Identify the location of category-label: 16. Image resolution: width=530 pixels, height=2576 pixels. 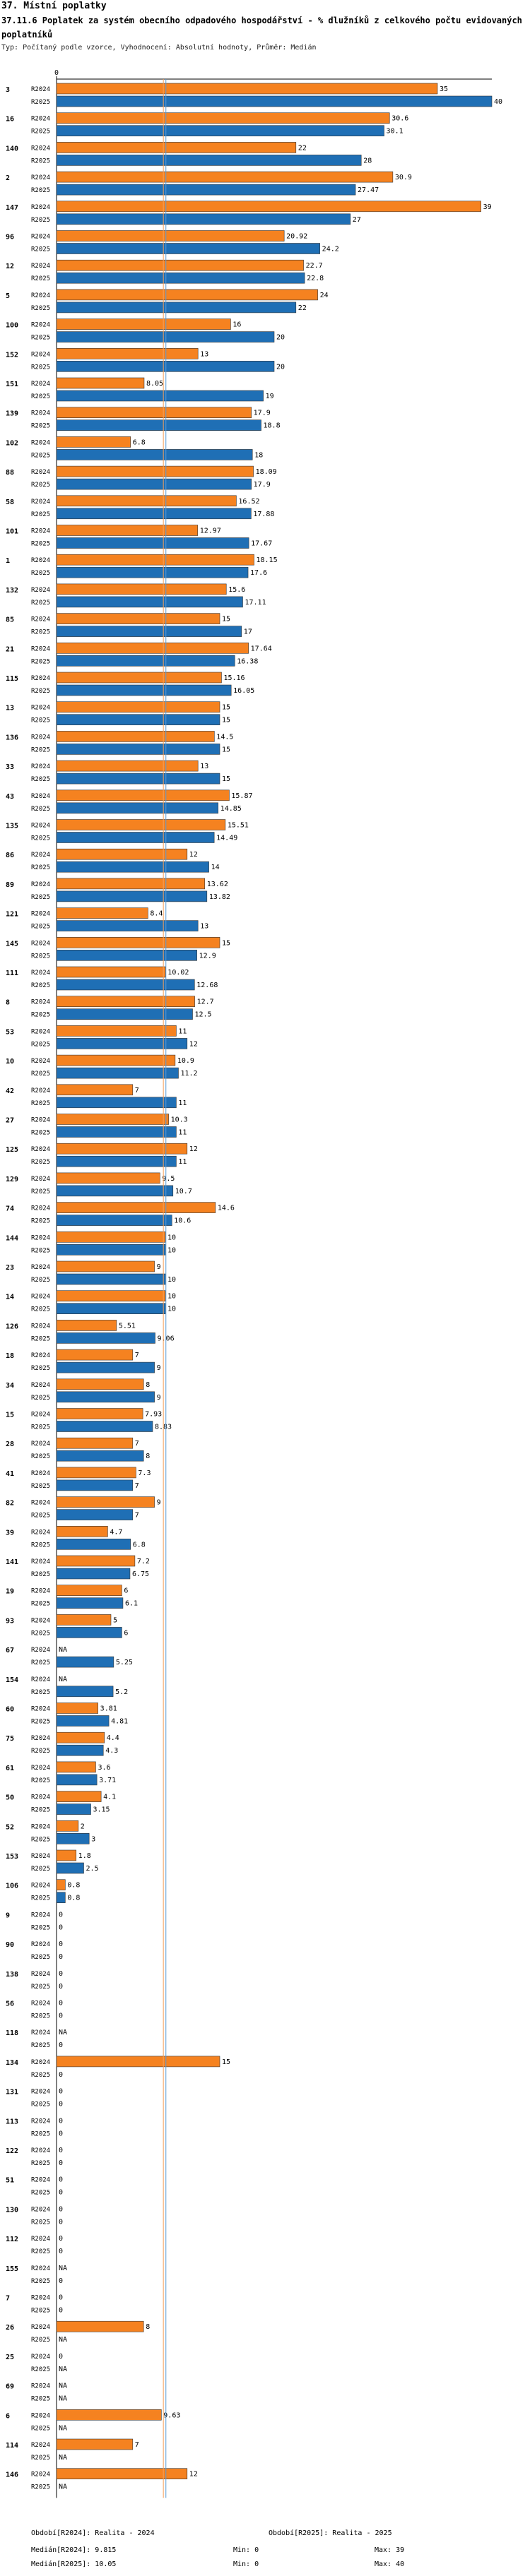
(10, 120).